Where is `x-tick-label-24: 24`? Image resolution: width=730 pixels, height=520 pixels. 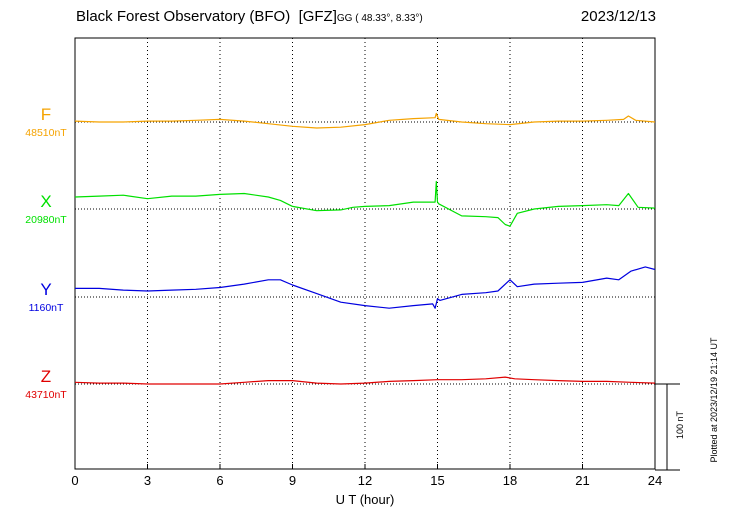
x-tick-label-24: 24 is located at coordinates (655, 480).